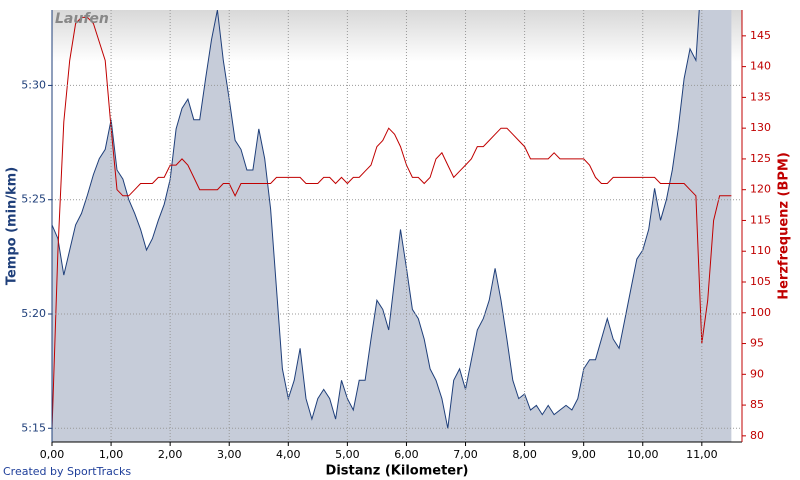  I want to click on y-tick-label: 5:30, so click(33, 84).